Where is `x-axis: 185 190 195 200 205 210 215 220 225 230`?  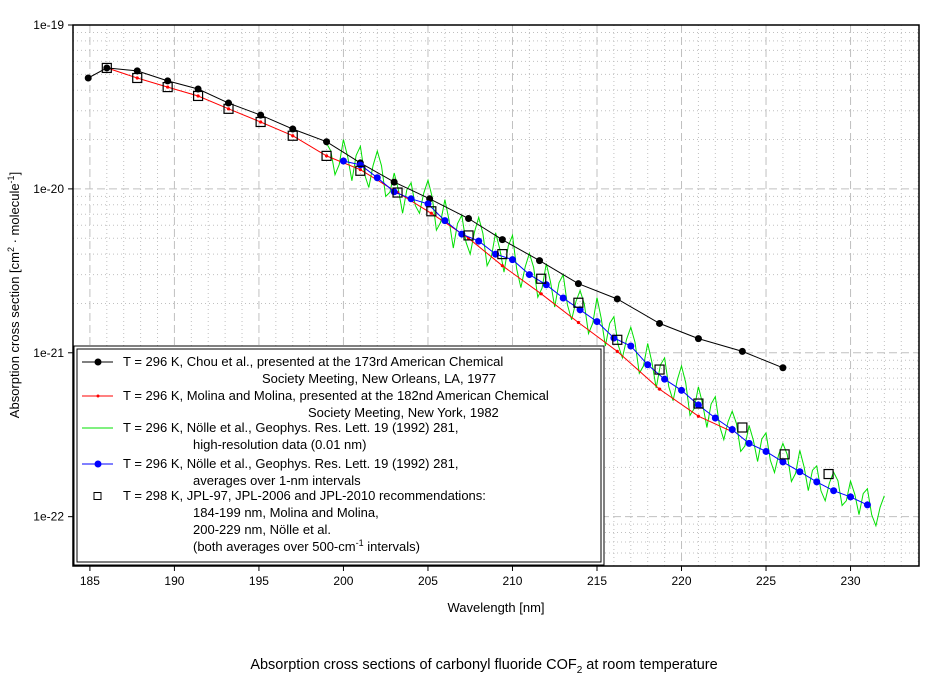 x-axis: 185 190 195 200 205 210 215 220 225 230 is located at coordinates (470, 577).